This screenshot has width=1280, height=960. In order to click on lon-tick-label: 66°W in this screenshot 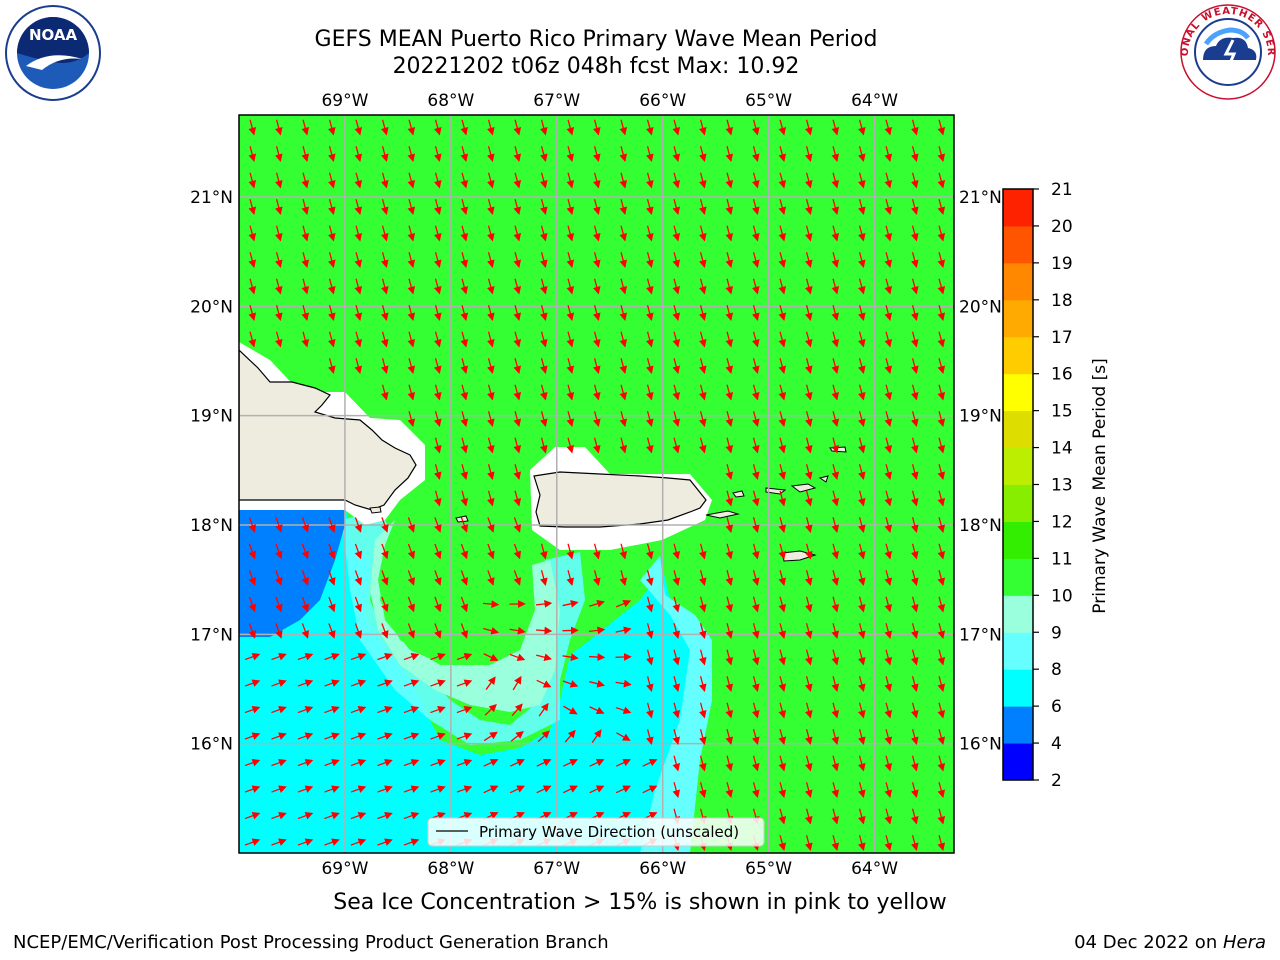, I will do `click(662, 869)`.